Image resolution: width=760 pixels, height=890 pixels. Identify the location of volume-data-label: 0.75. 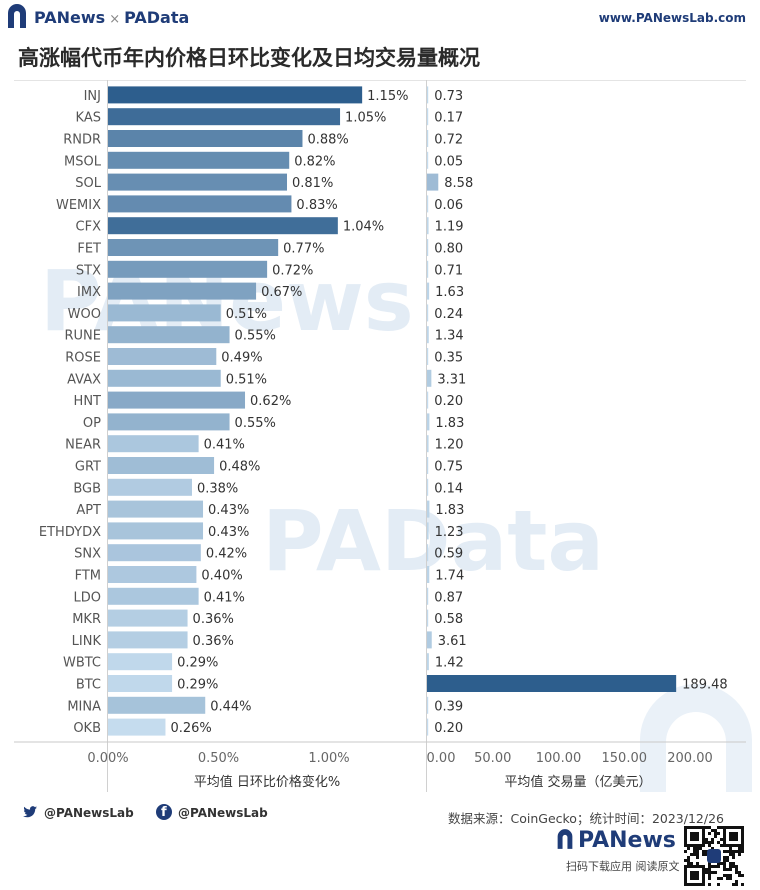
(448, 467).